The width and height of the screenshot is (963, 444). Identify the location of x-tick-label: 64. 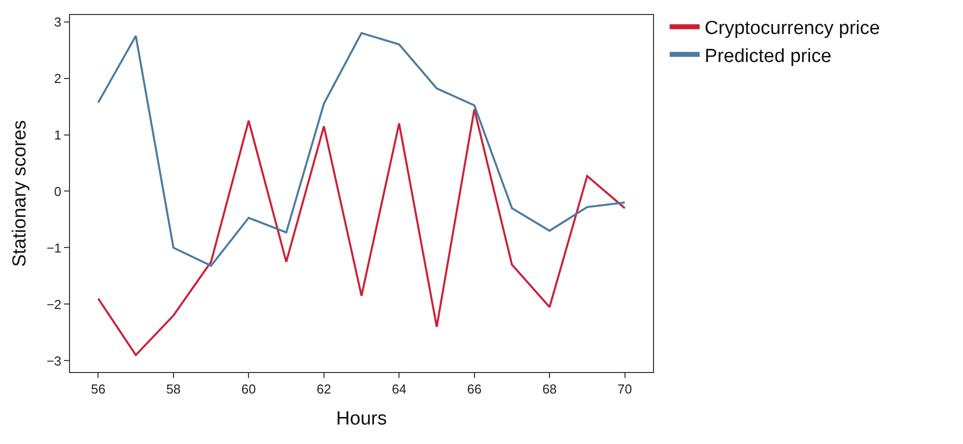
(399, 389).